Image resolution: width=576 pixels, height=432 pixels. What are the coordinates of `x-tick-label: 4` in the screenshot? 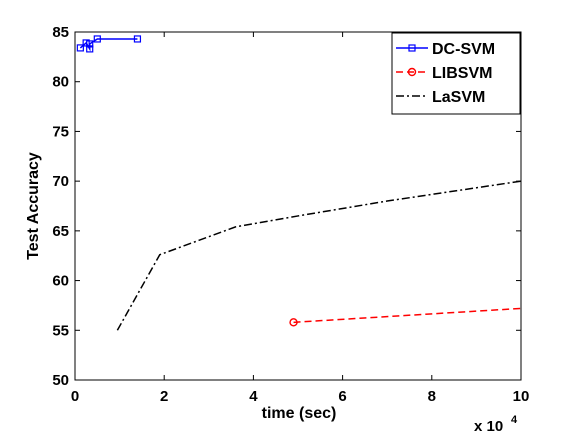 It's located at (253, 396).